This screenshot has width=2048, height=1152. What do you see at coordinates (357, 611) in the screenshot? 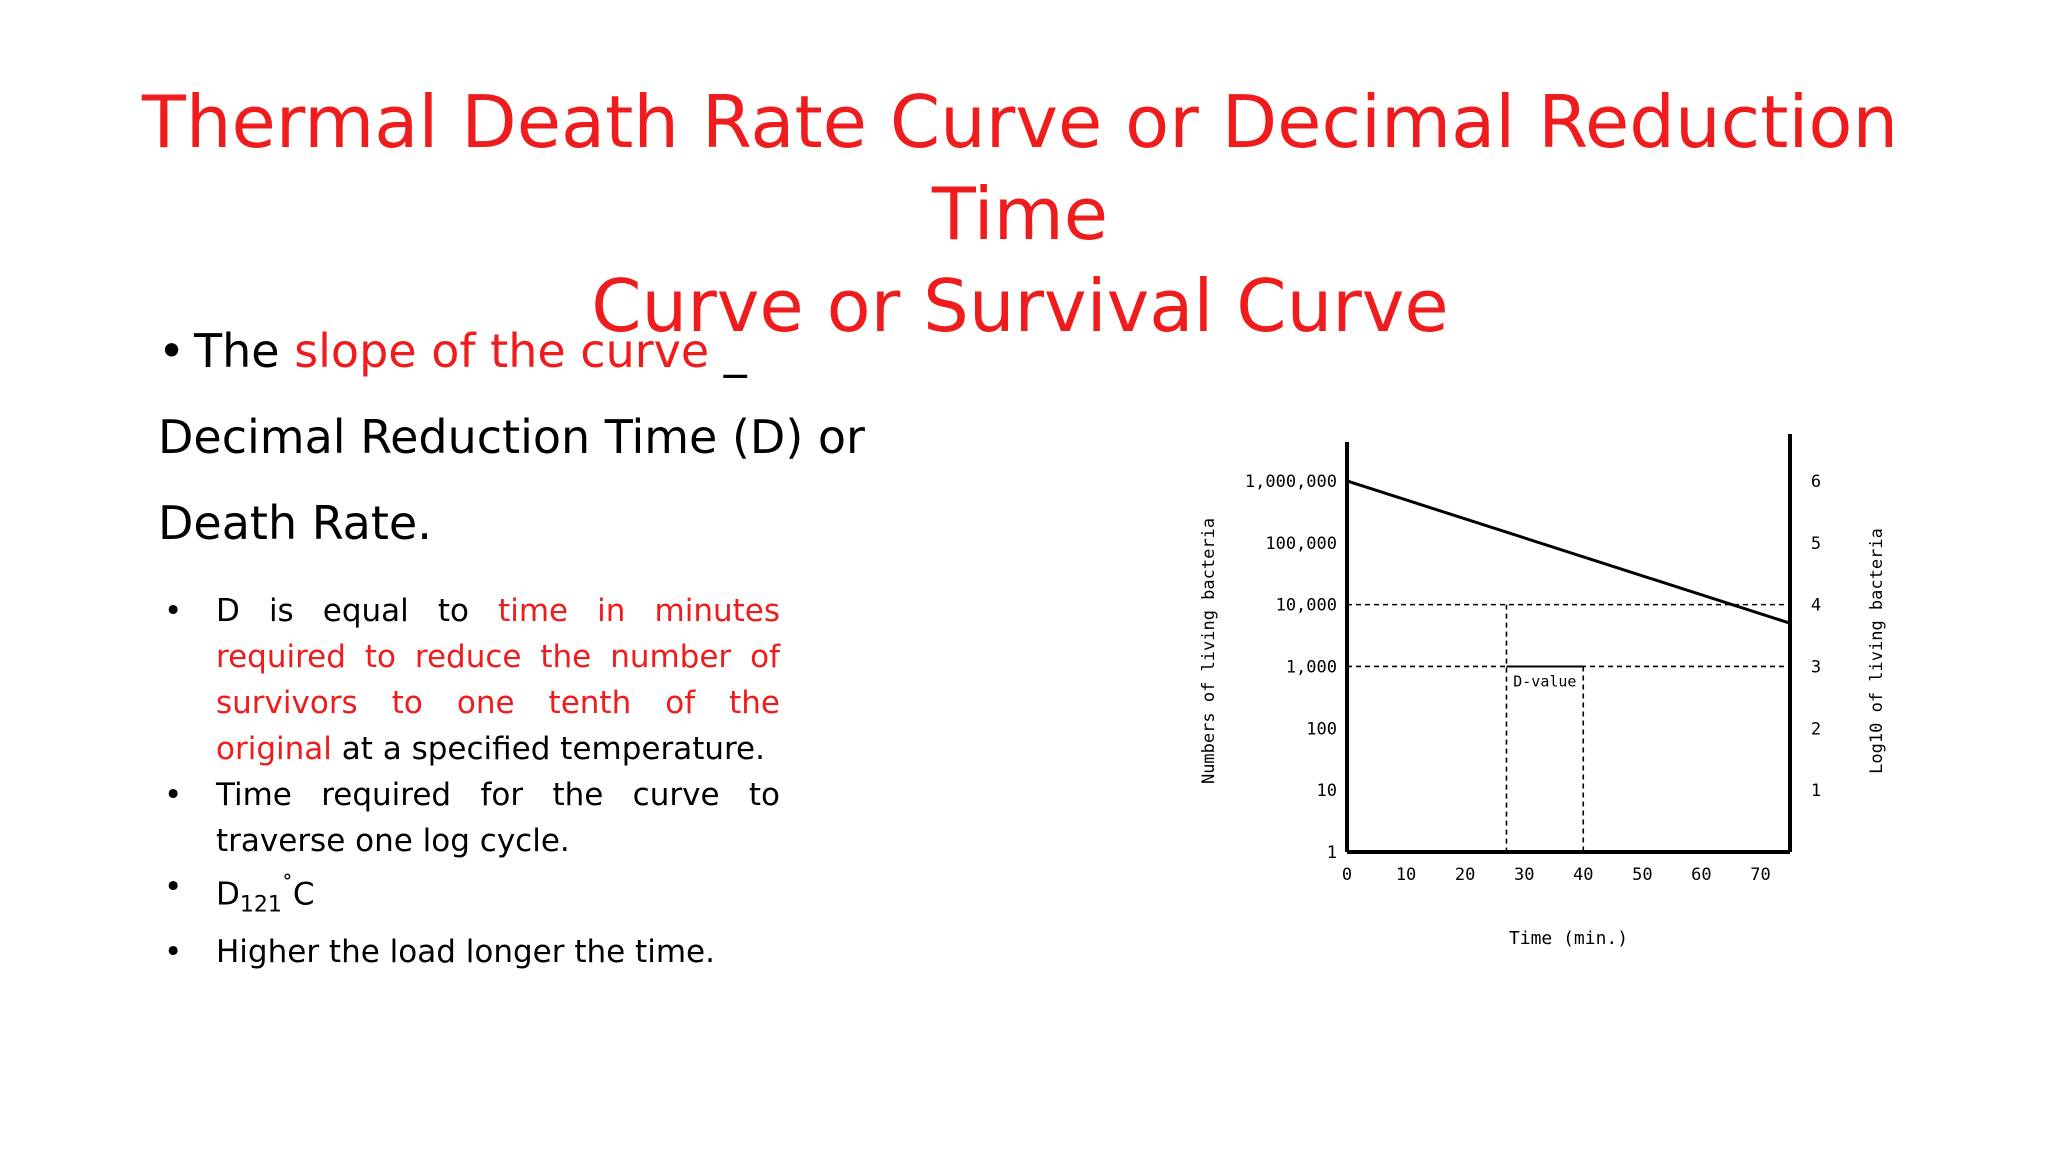
I see `sub-bullet-text: D is equal to` at bounding box center [357, 611].